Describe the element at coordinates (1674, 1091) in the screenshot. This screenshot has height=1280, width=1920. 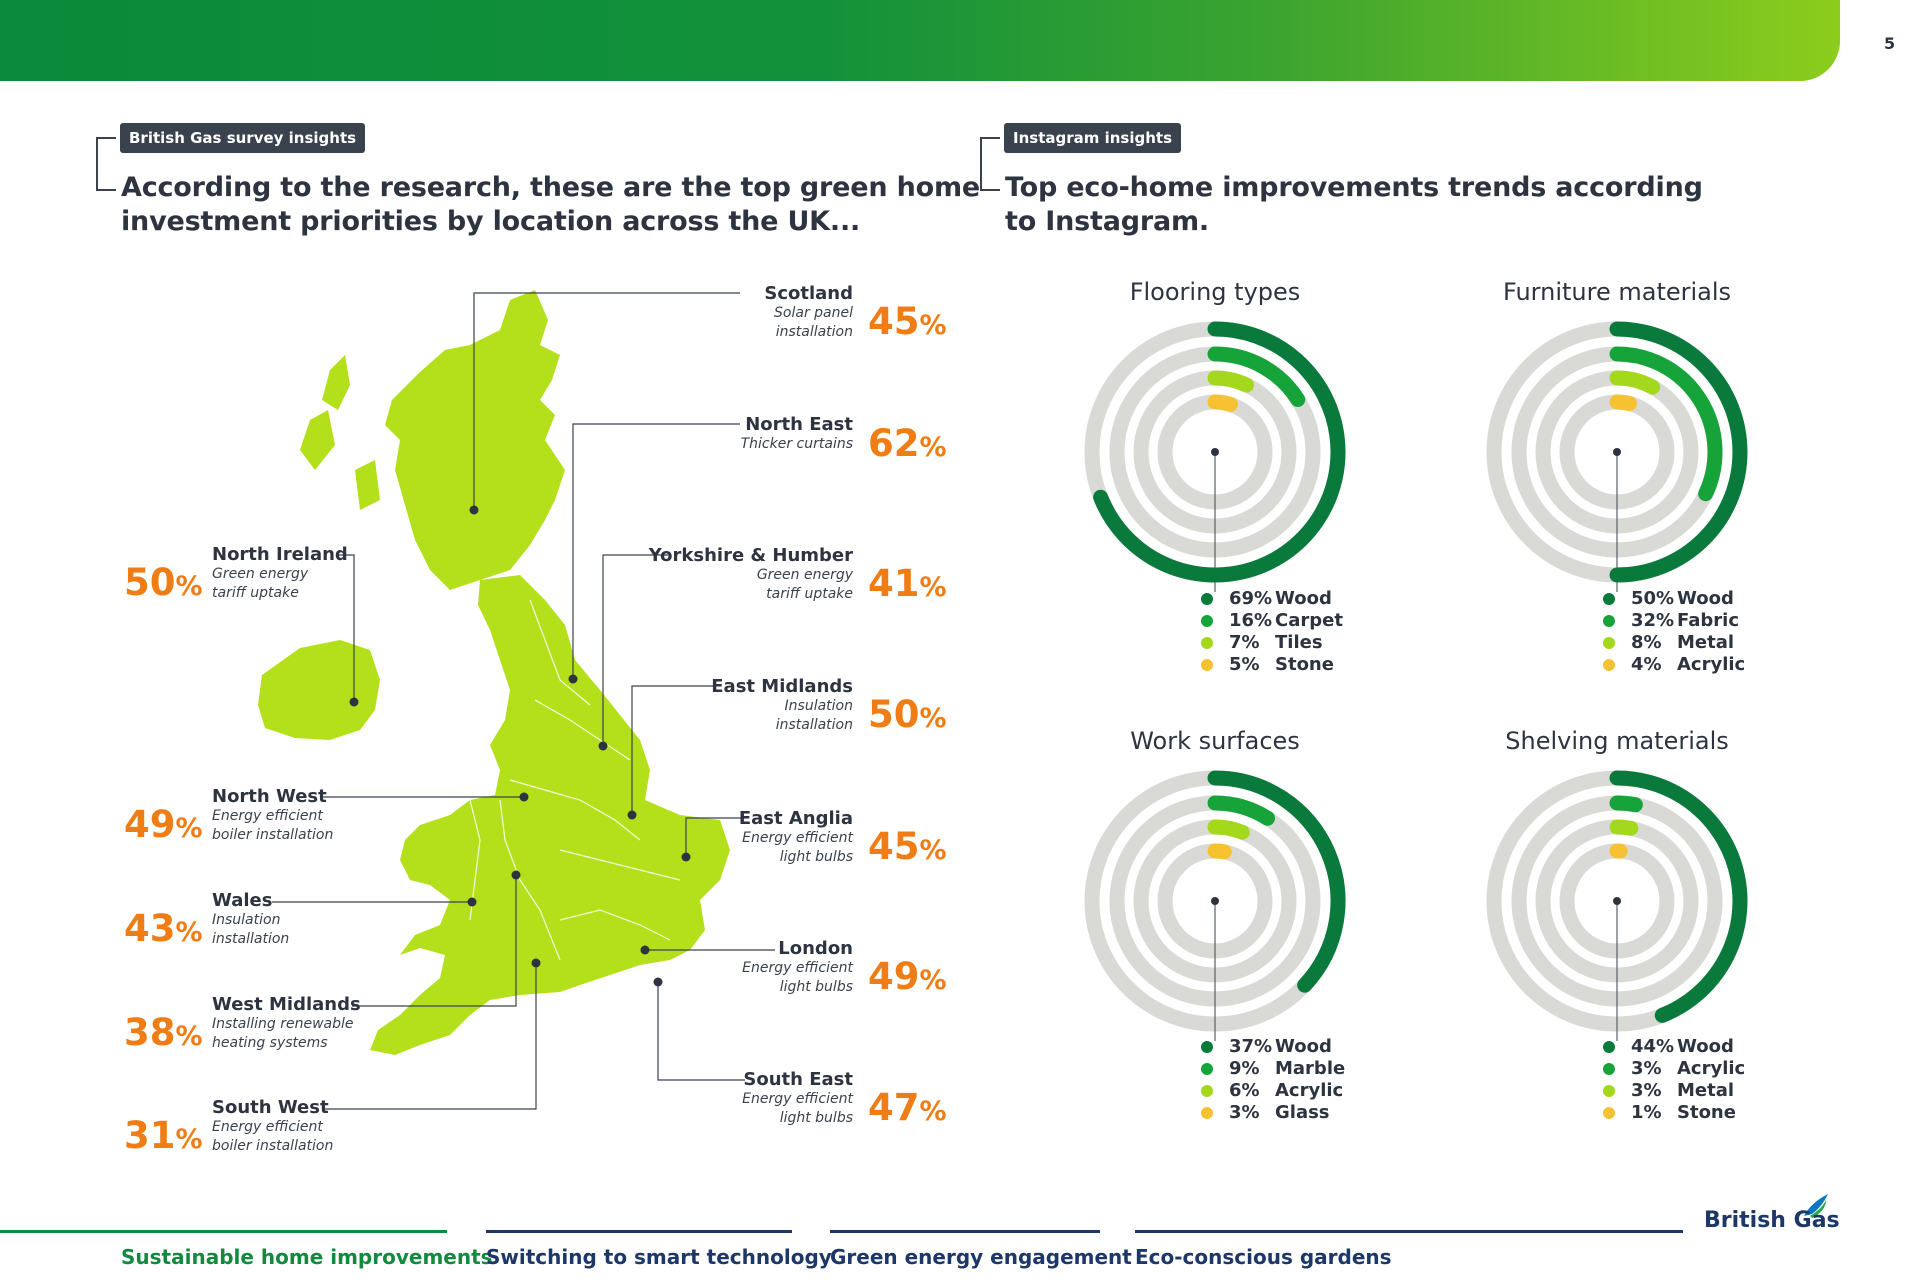
I see `legend-item: 3% Metal` at that location.